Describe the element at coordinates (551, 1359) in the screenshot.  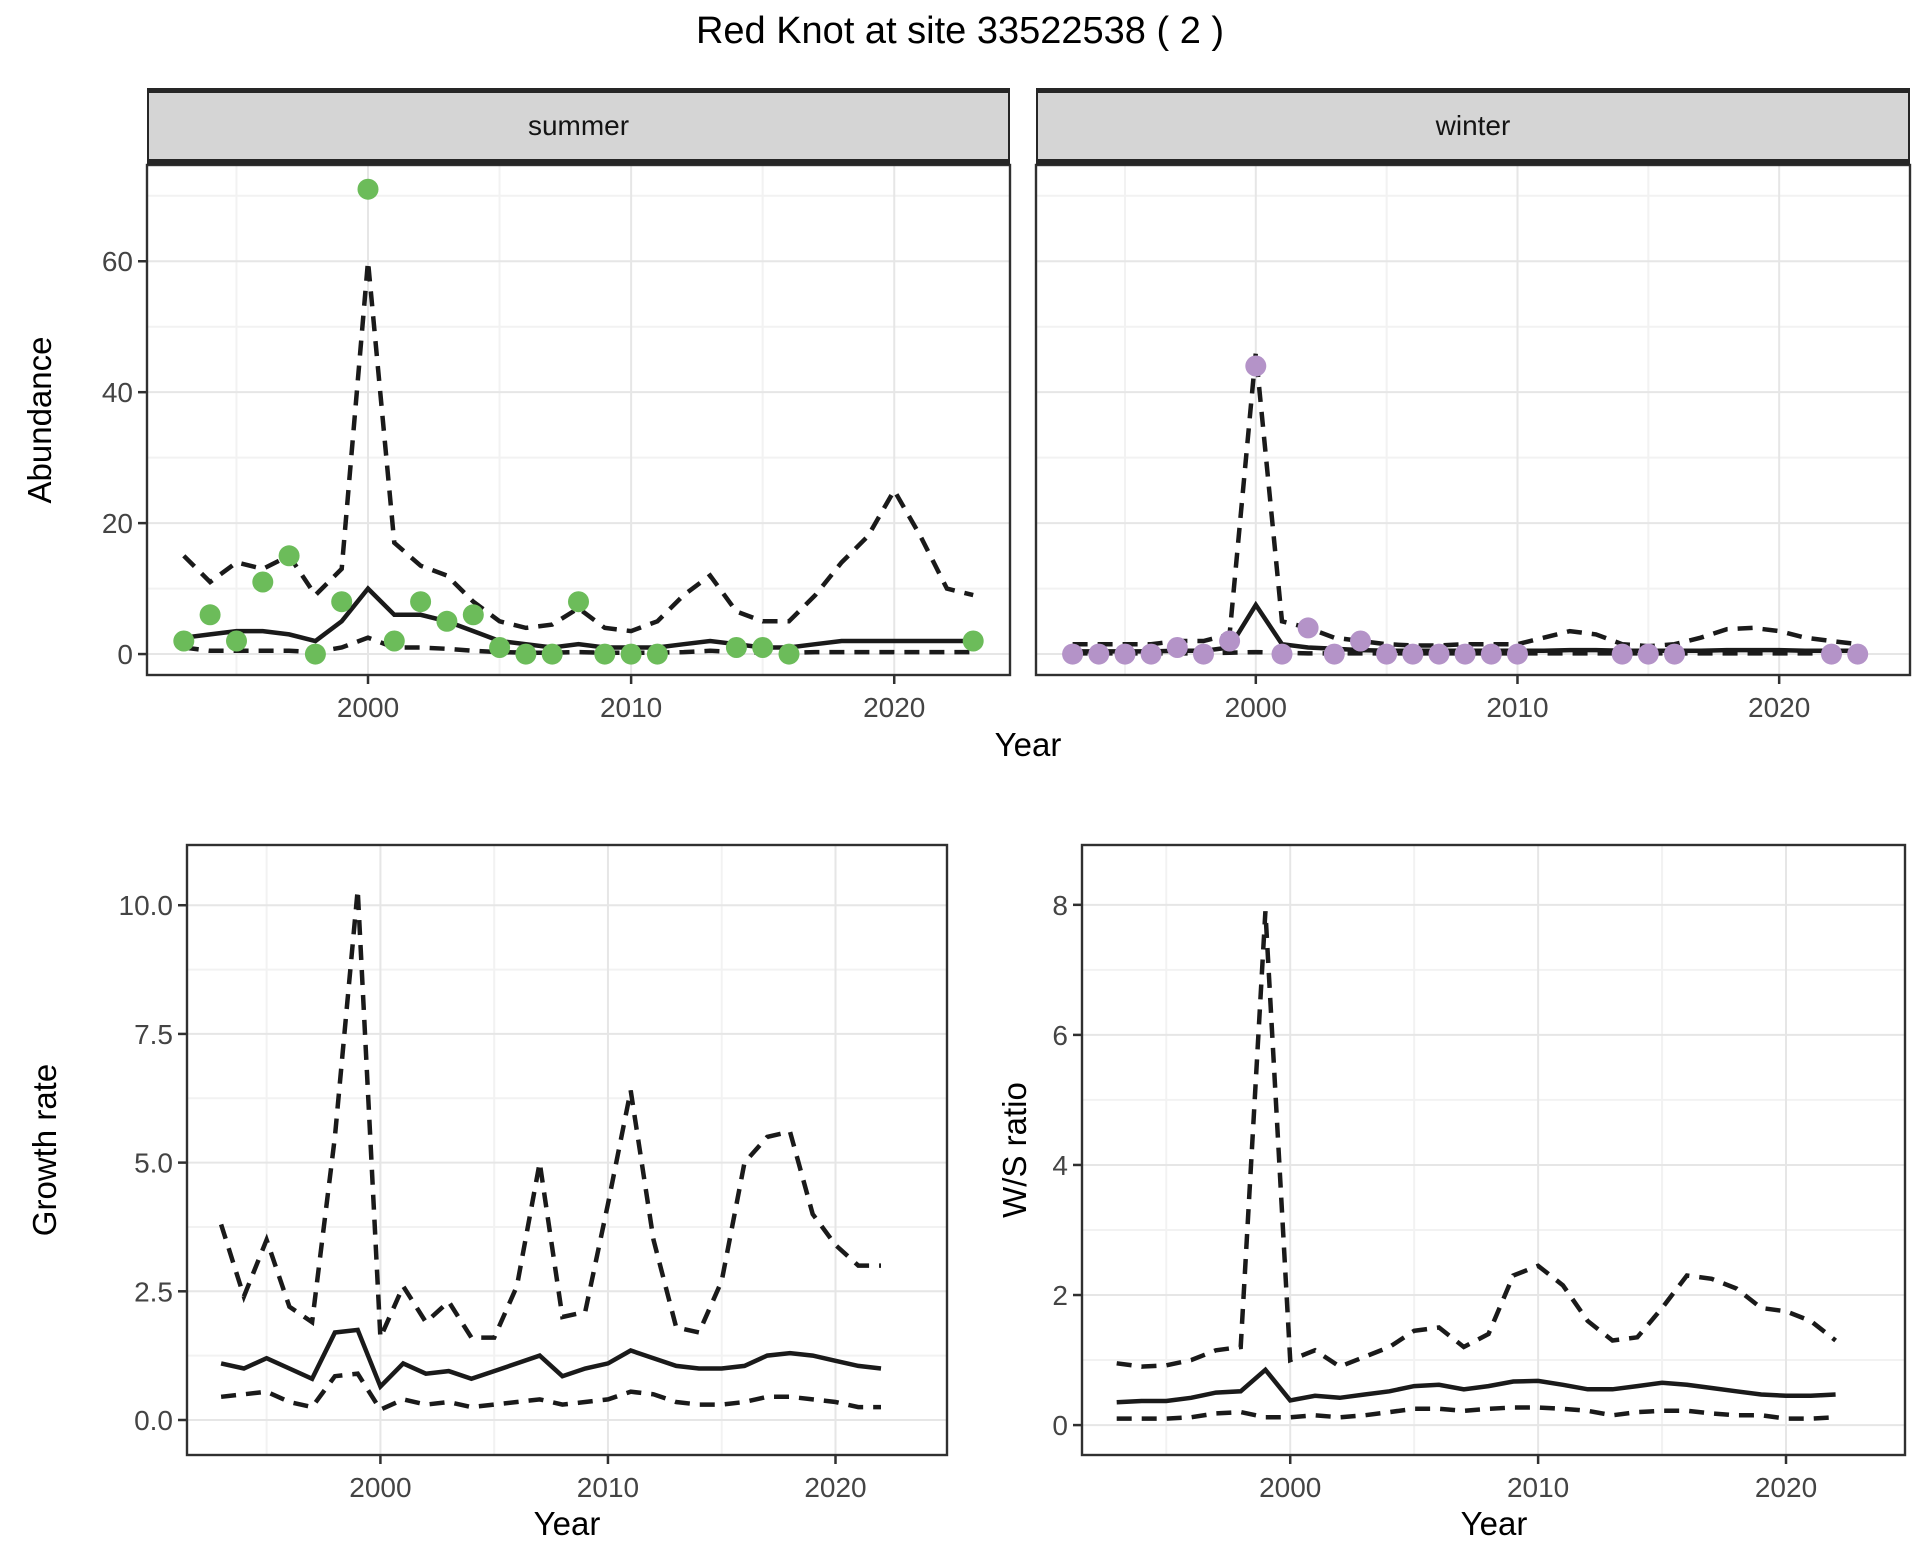
I see `series-line-median-growth_rate` at that location.